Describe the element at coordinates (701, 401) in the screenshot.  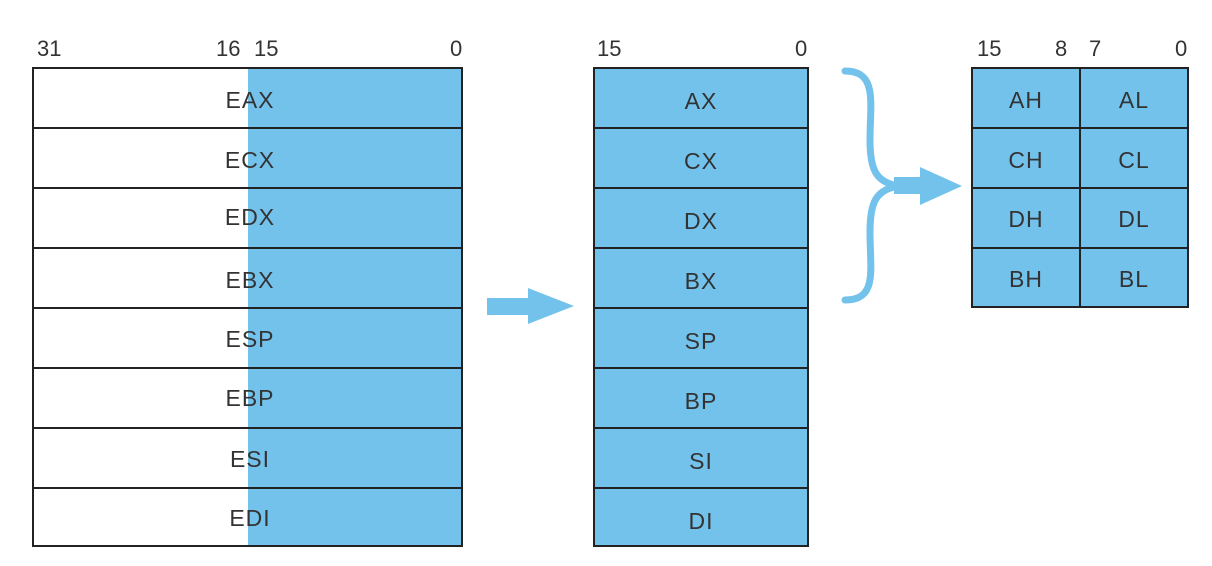
I see `register-bp: BP` at that location.